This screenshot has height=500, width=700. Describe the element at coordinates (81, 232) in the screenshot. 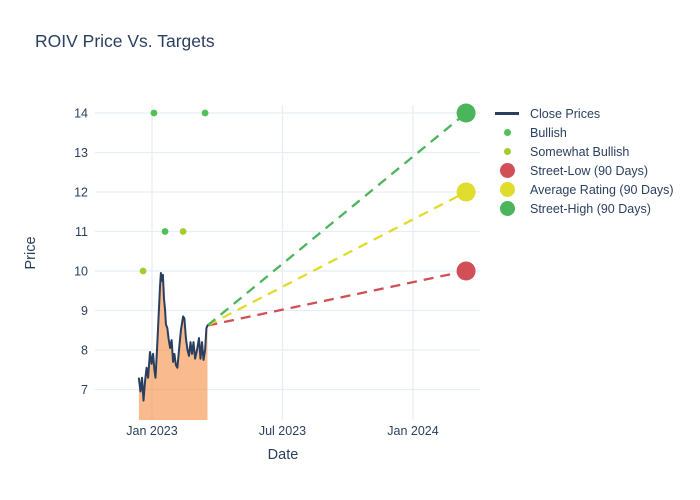

I see `y-tick-label: 11` at that location.